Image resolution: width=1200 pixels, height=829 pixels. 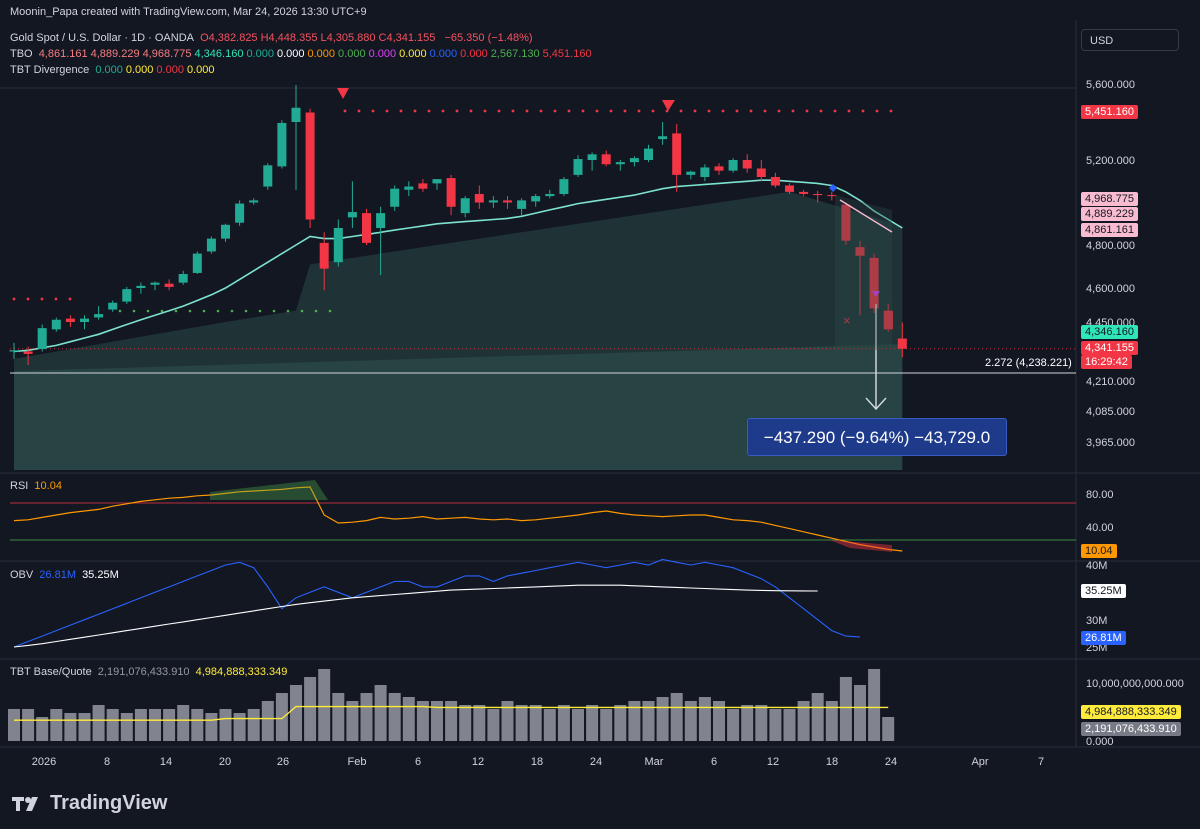 I want to click on currency-button: USD, so click(x=1130, y=40).